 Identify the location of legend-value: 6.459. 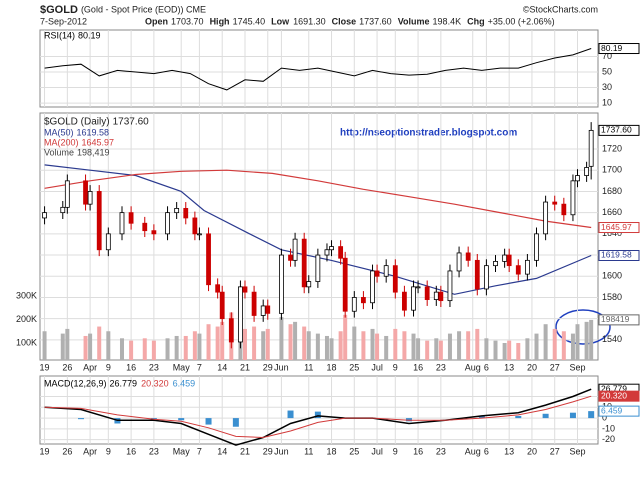
(184, 383).